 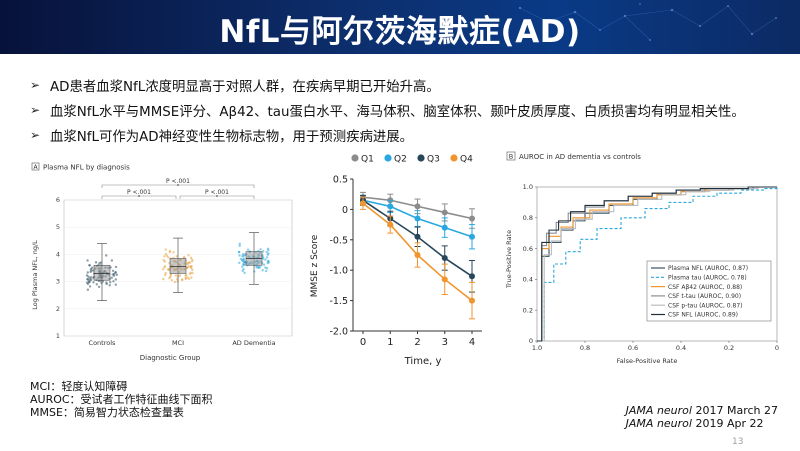 What do you see at coordinates (736, 410) in the screenshot?
I see `reference-date: 2017 March 27` at bounding box center [736, 410].